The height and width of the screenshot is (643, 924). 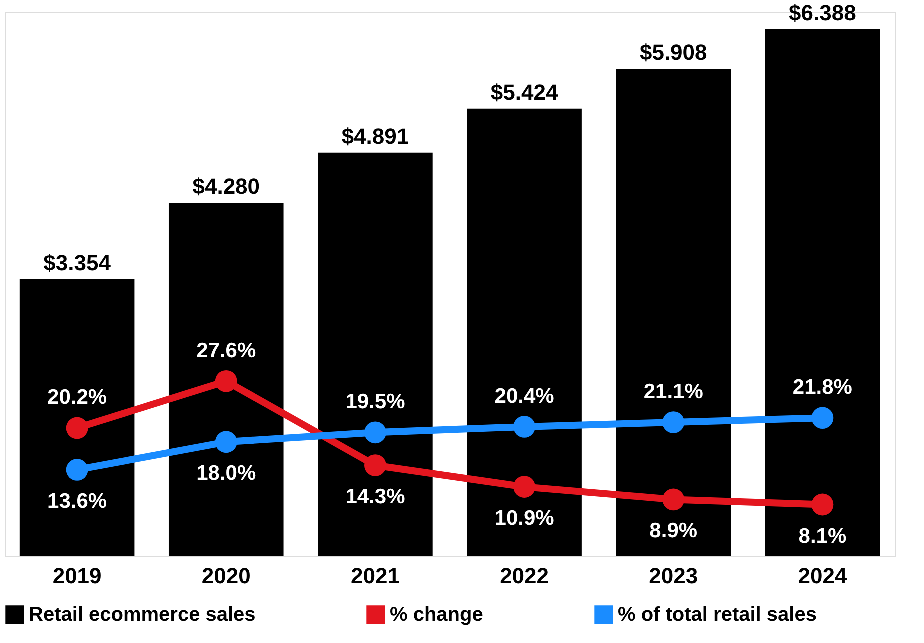 I want to click on data-label: 10.9%, so click(x=524, y=518).